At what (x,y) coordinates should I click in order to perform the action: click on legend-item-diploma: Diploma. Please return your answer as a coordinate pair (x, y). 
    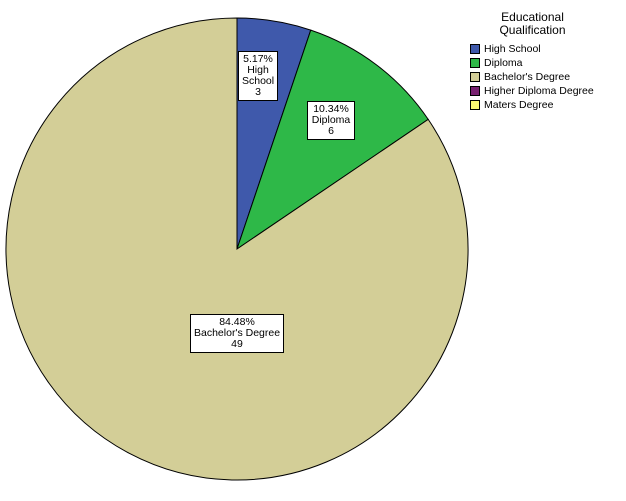
    Looking at the image, I should click on (545, 63).